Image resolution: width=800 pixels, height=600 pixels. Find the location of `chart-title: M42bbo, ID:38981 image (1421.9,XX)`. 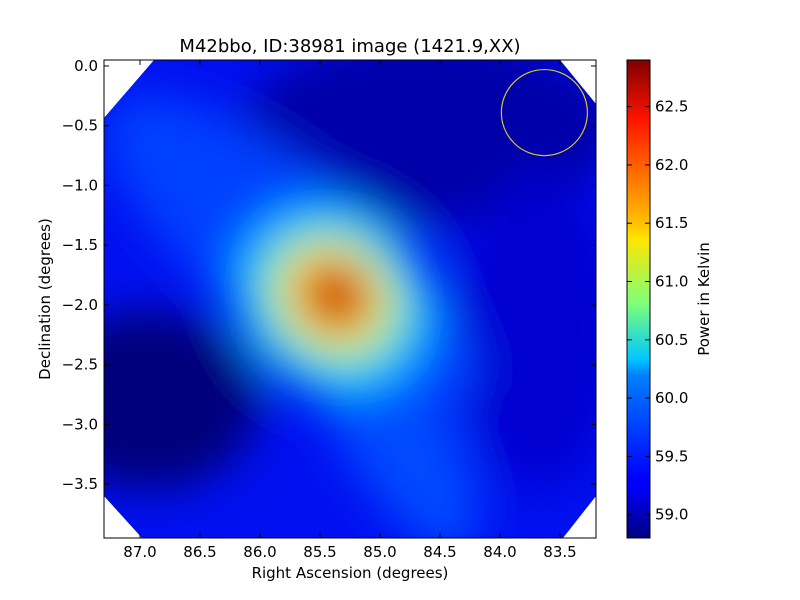

chart-title: M42bbo, ID:38981 image (1421.9,XX) is located at coordinates (349, 46).